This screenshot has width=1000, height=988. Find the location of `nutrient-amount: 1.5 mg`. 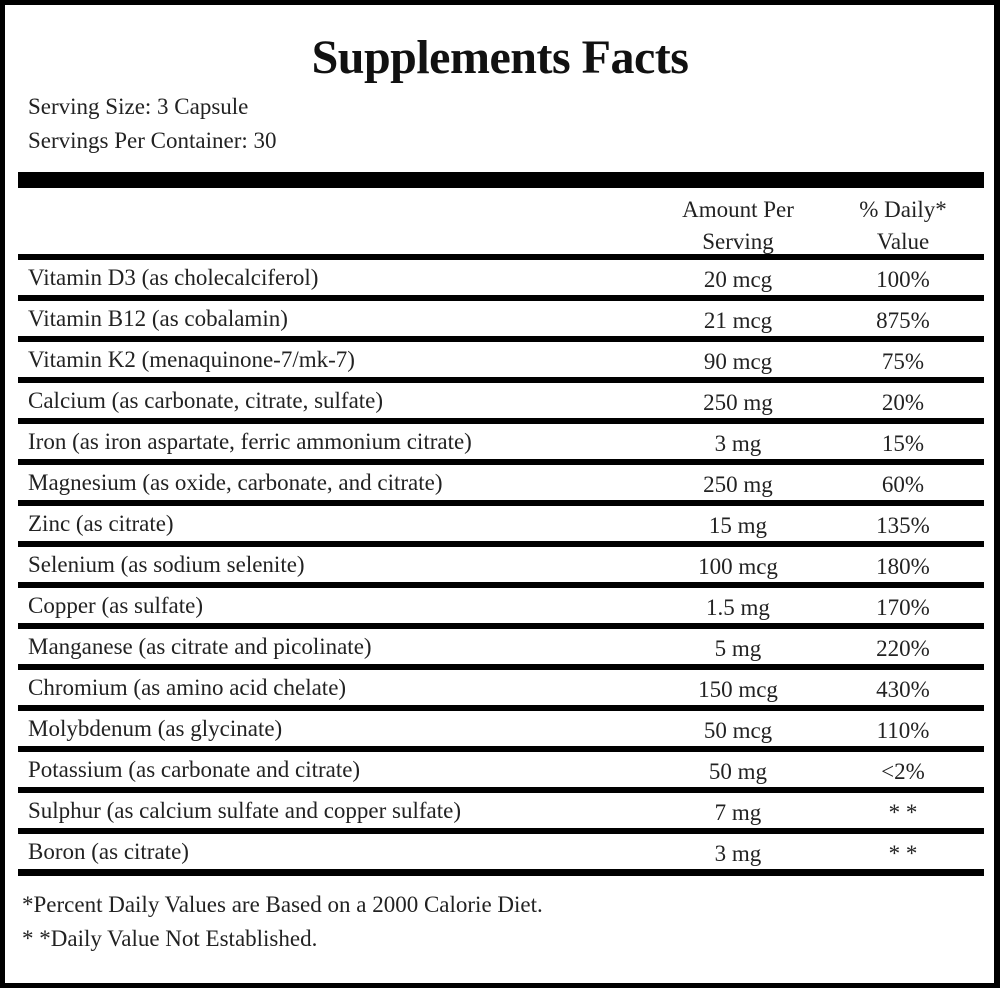

nutrient-amount: 1.5 mg is located at coordinates (738, 607).